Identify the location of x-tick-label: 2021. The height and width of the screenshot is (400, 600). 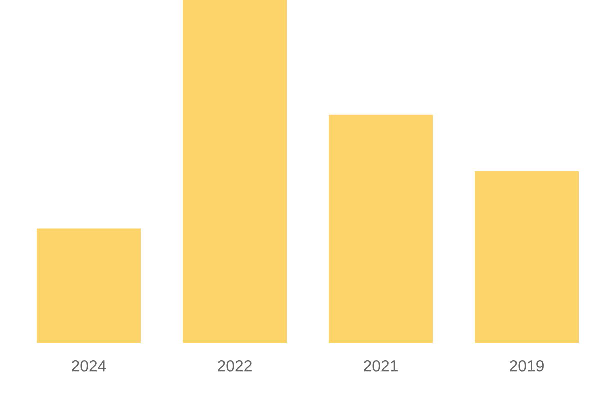
(381, 366).